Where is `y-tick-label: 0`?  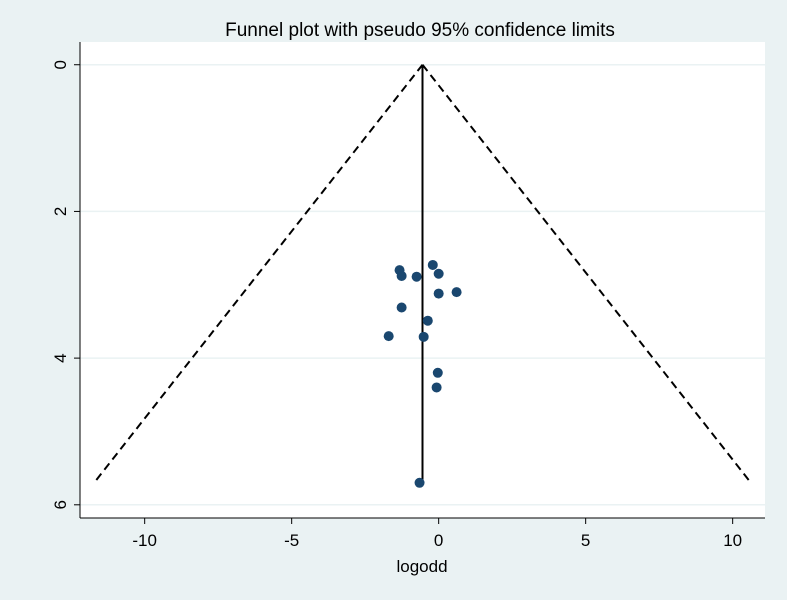 y-tick-label: 0 is located at coordinates (60, 64).